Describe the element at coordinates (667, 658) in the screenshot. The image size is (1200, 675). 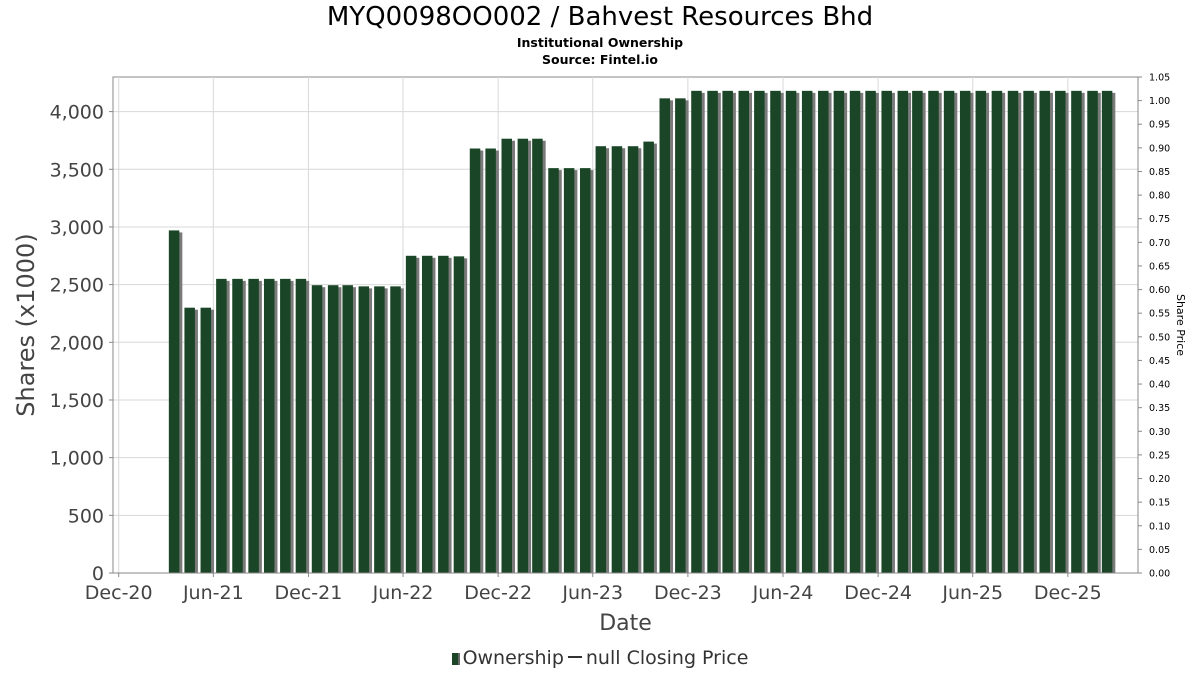
I see `legend-item-closing-price: null Closing Price` at that location.